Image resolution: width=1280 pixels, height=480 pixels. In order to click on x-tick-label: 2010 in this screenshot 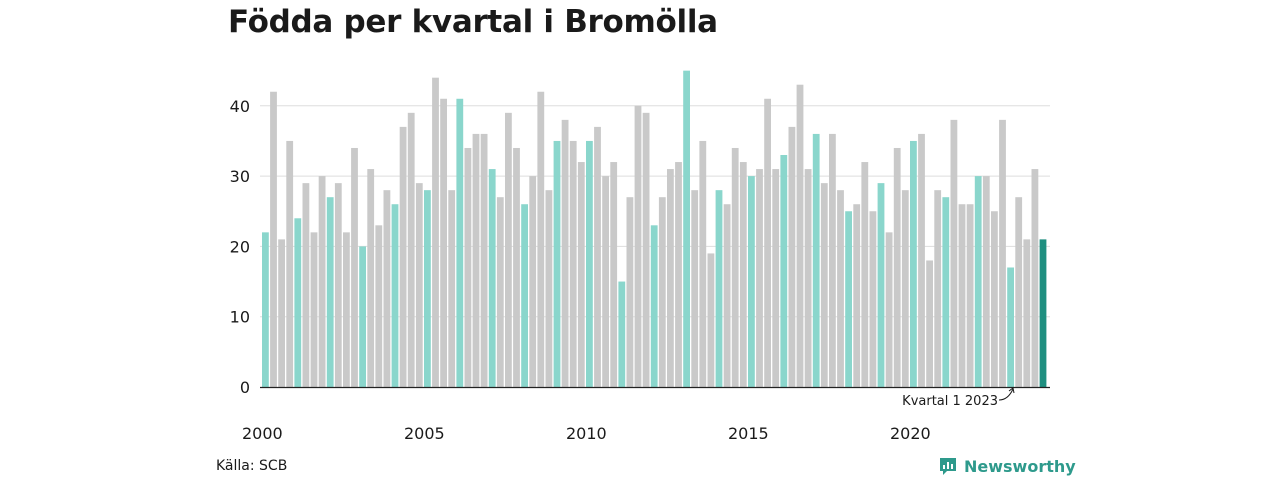, I will do `click(586, 433)`.